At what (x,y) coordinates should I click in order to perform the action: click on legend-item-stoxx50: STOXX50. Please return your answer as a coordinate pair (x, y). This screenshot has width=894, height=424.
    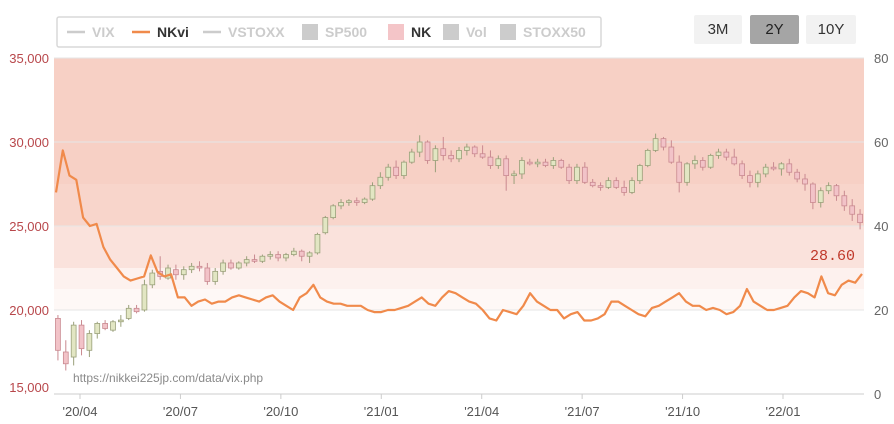
    Looking at the image, I should click on (543, 32).